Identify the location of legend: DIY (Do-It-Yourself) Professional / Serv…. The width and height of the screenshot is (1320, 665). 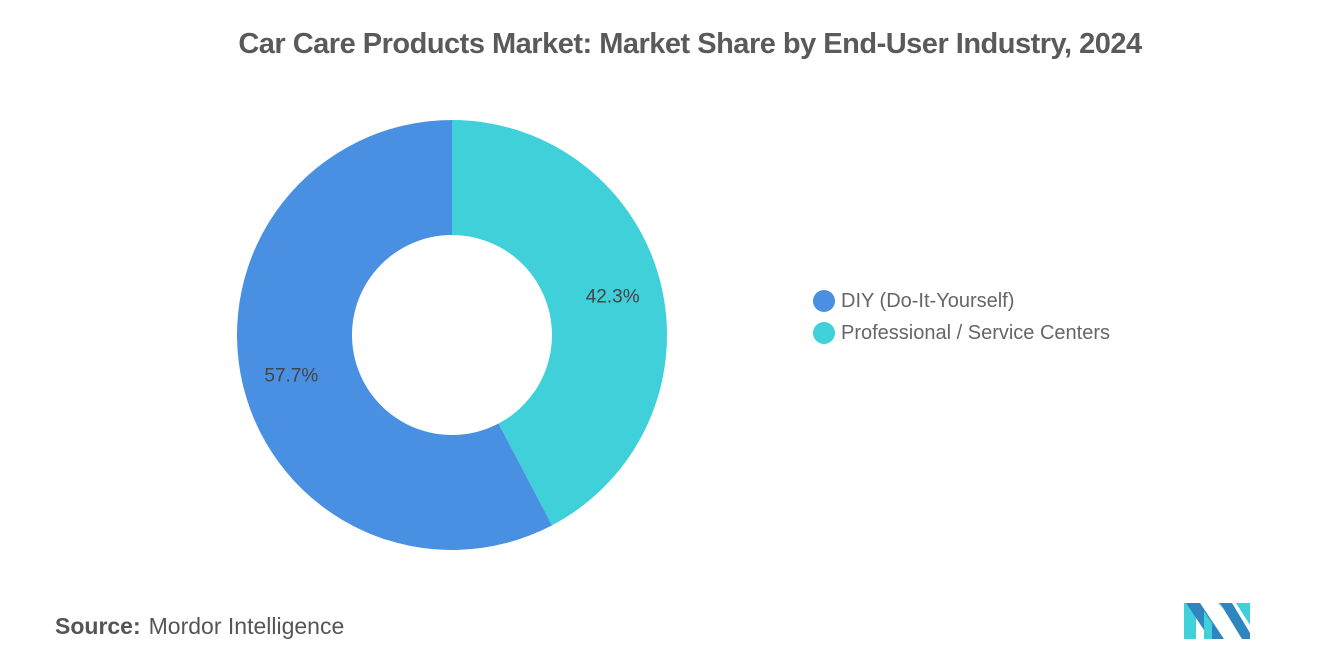
(961, 317).